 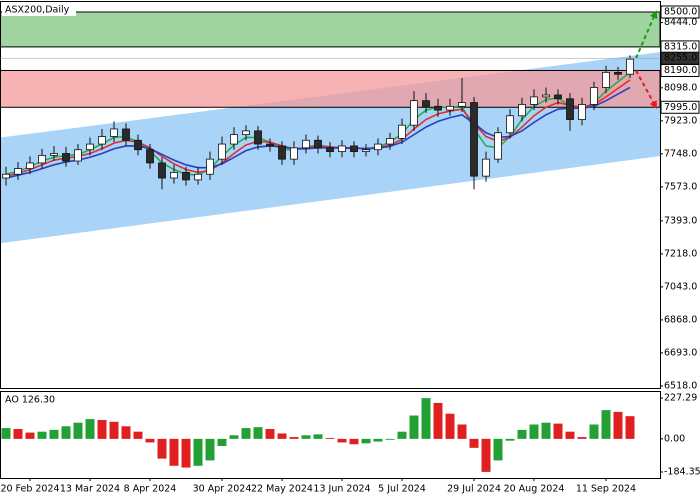 I want to click on x-tick-label: 11 Sep 2024, so click(x=606, y=489).